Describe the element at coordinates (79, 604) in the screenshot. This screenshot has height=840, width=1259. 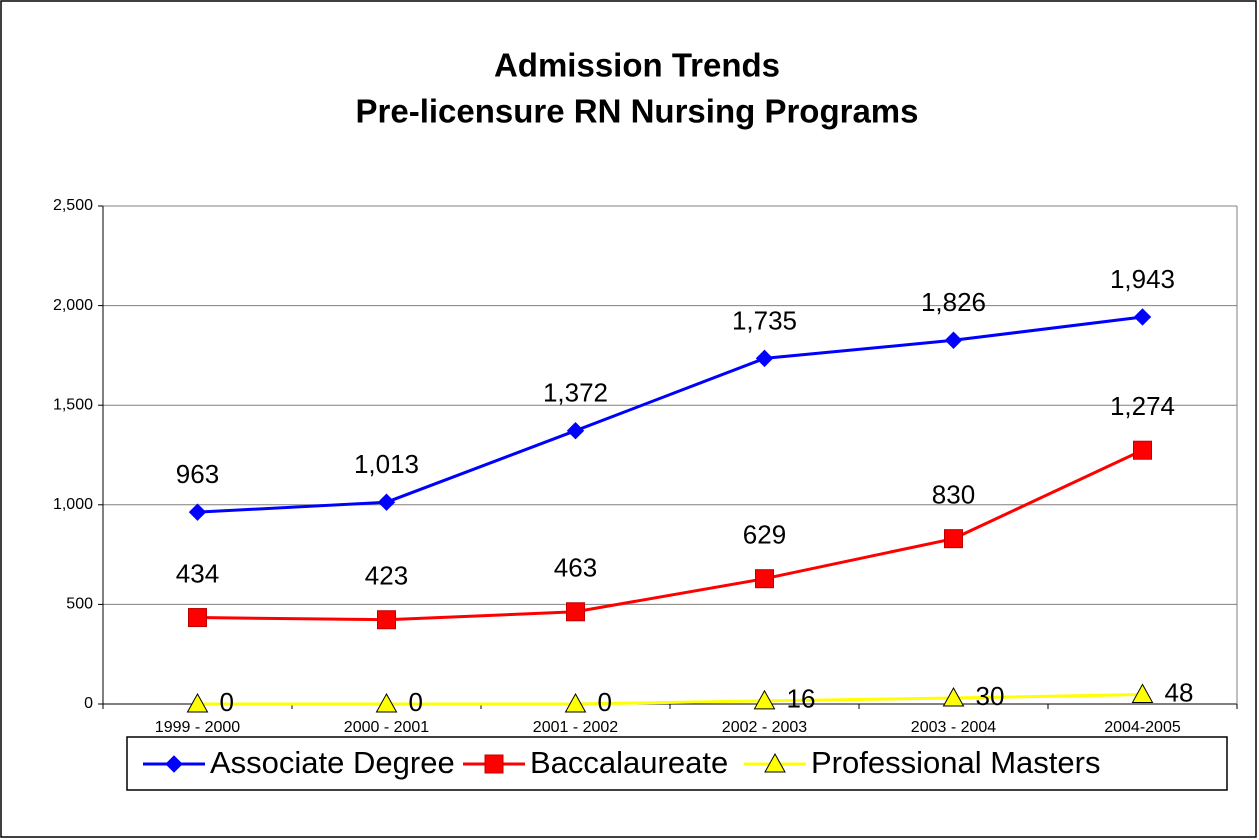
I see `y-tick-label: 500` at that location.